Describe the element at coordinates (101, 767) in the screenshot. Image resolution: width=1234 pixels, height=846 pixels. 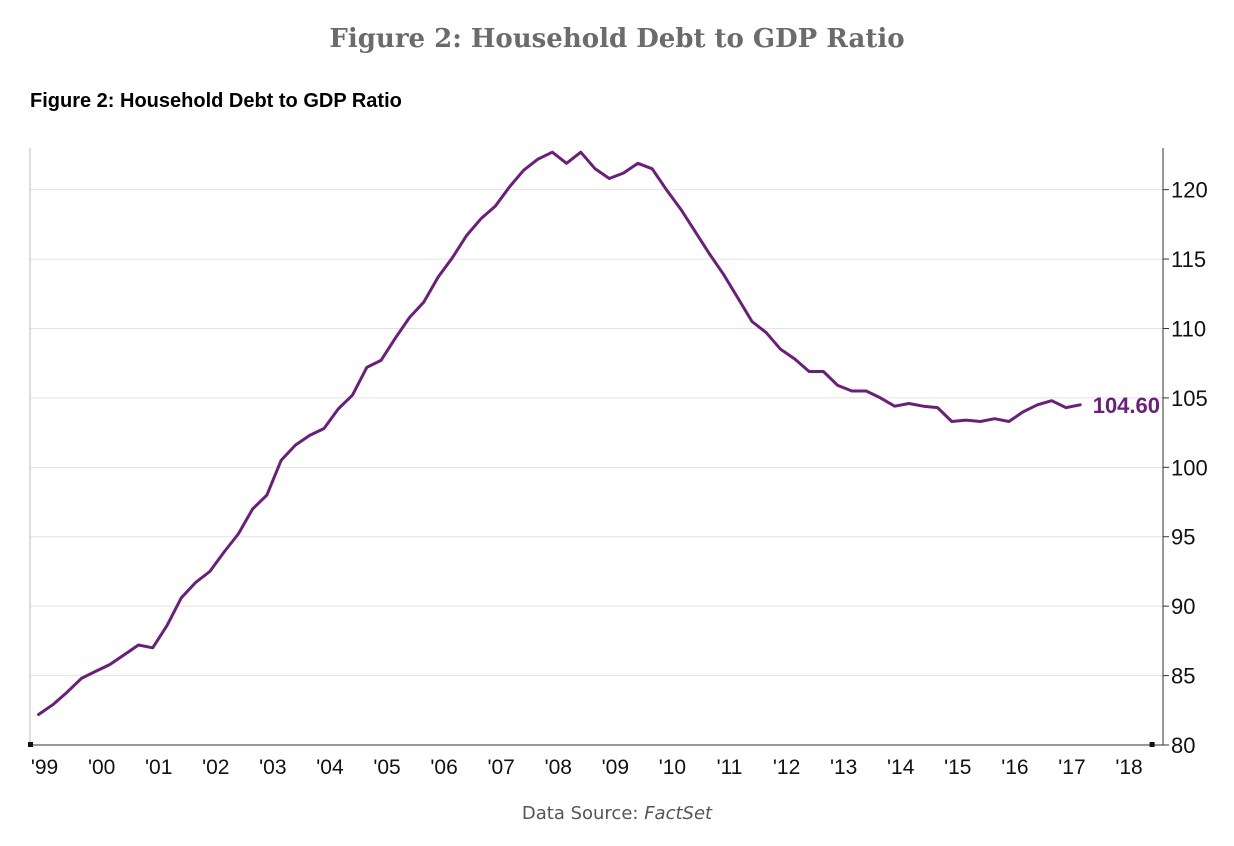
I see `x-tick-label: '00` at that location.